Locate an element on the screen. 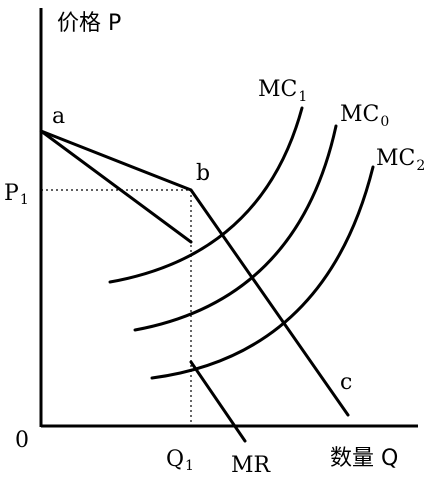 The image size is (430, 482). origin-label: 0 is located at coordinates (22, 440).